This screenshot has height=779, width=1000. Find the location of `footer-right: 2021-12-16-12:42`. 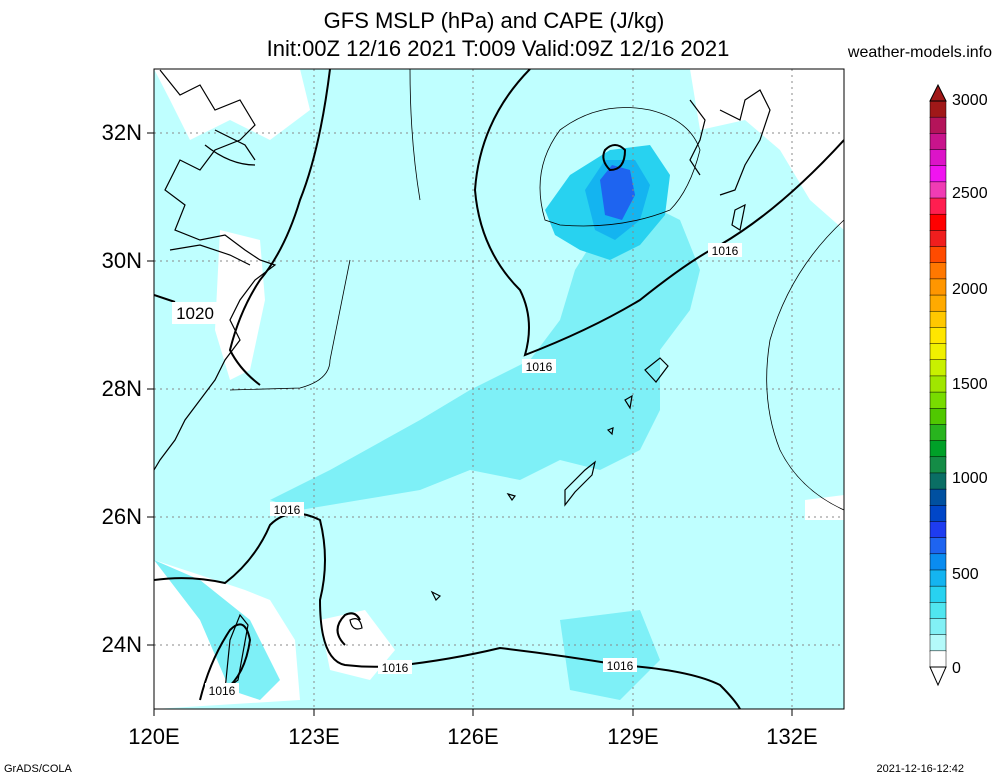

footer-right: 2021-12-16-12:42 is located at coordinates (920, 769).